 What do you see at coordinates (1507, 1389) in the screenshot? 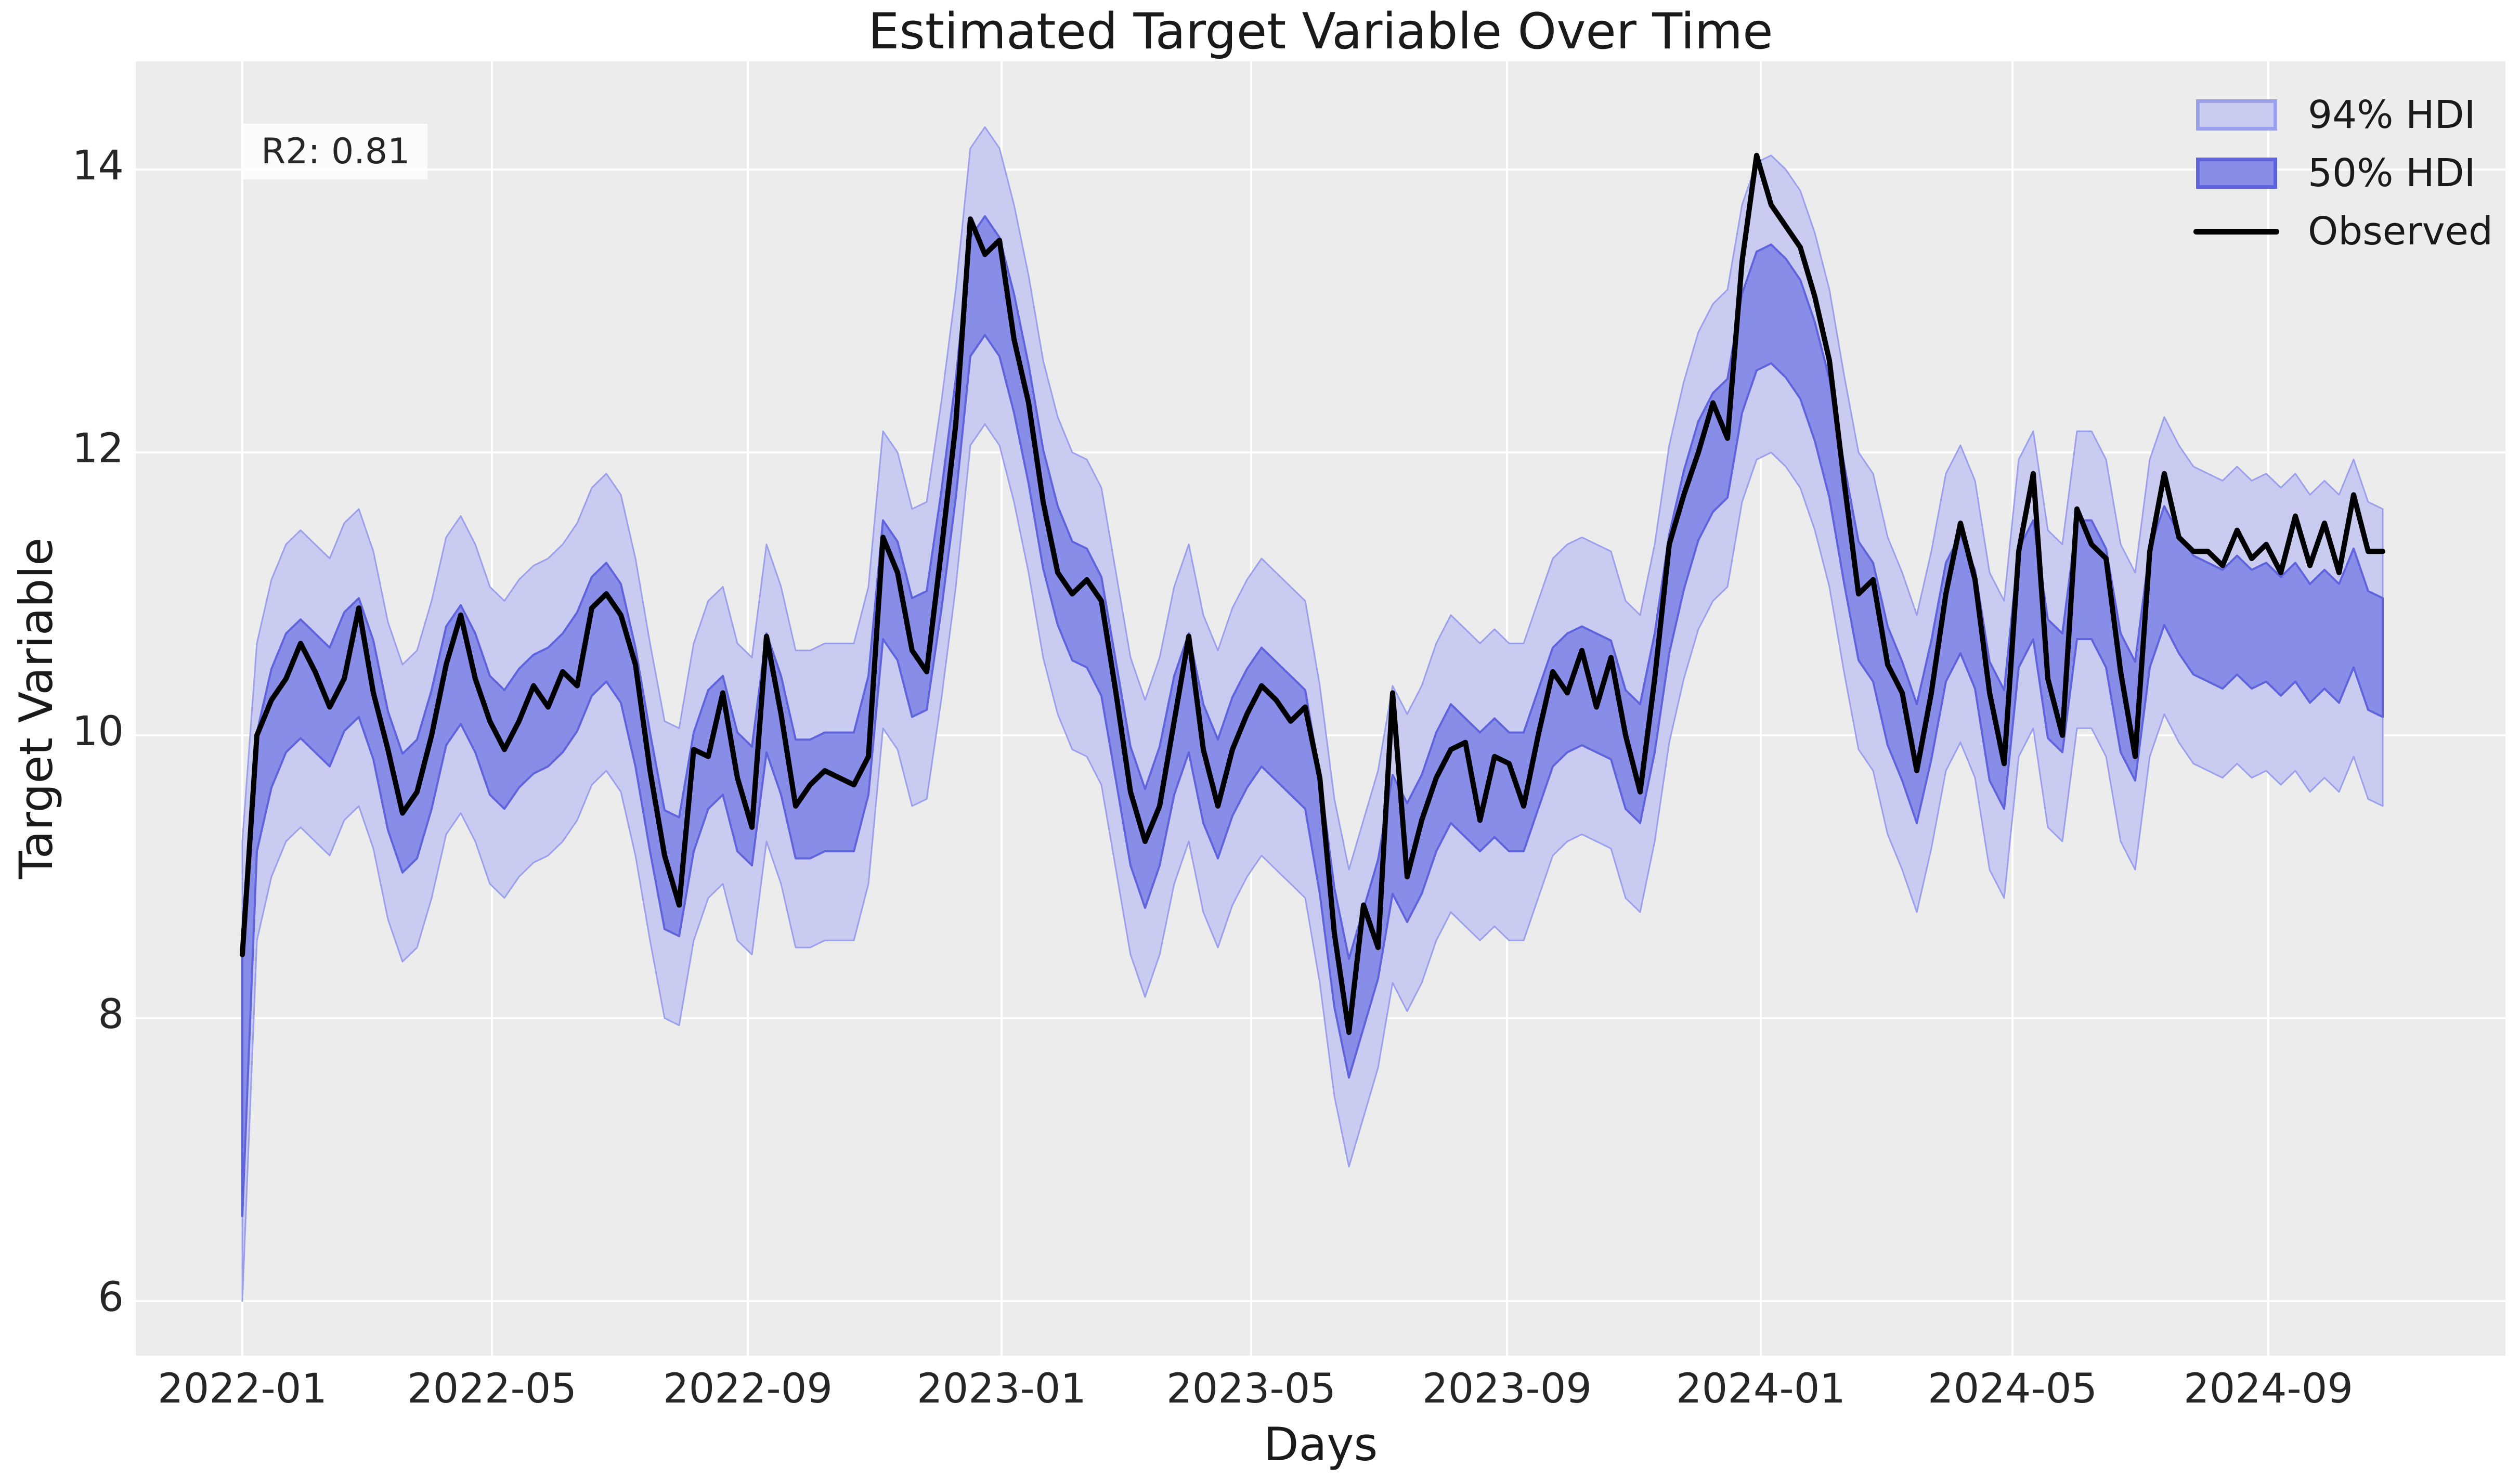
I see `x-tick-label: 2023-09` at bounding box center [1507, 1389].